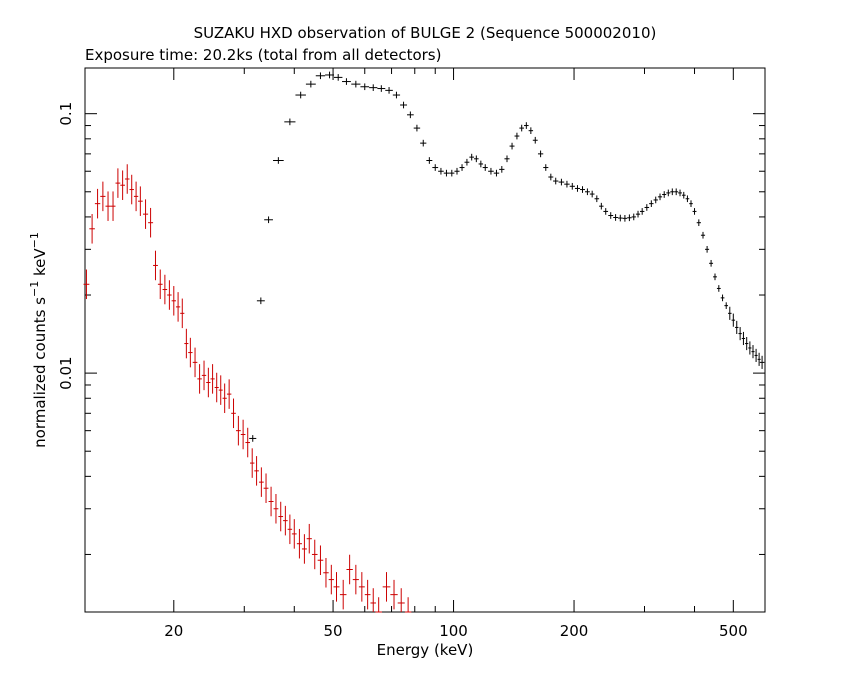 Image resolution: width=850 pixels, height=680 pixels. Describe the element at coordinates (733, 631) in the screenshot. I see `x-tick-label: 500` at that location.